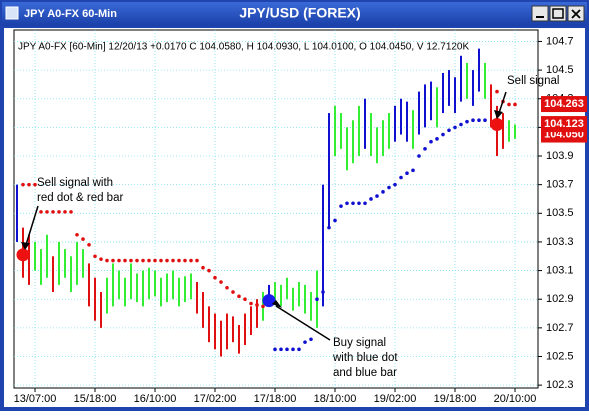 This screenshot has height=416, width=589. Describe the element at coordinates (294, 14) in the screenshot. I see `title-bar` at that location.